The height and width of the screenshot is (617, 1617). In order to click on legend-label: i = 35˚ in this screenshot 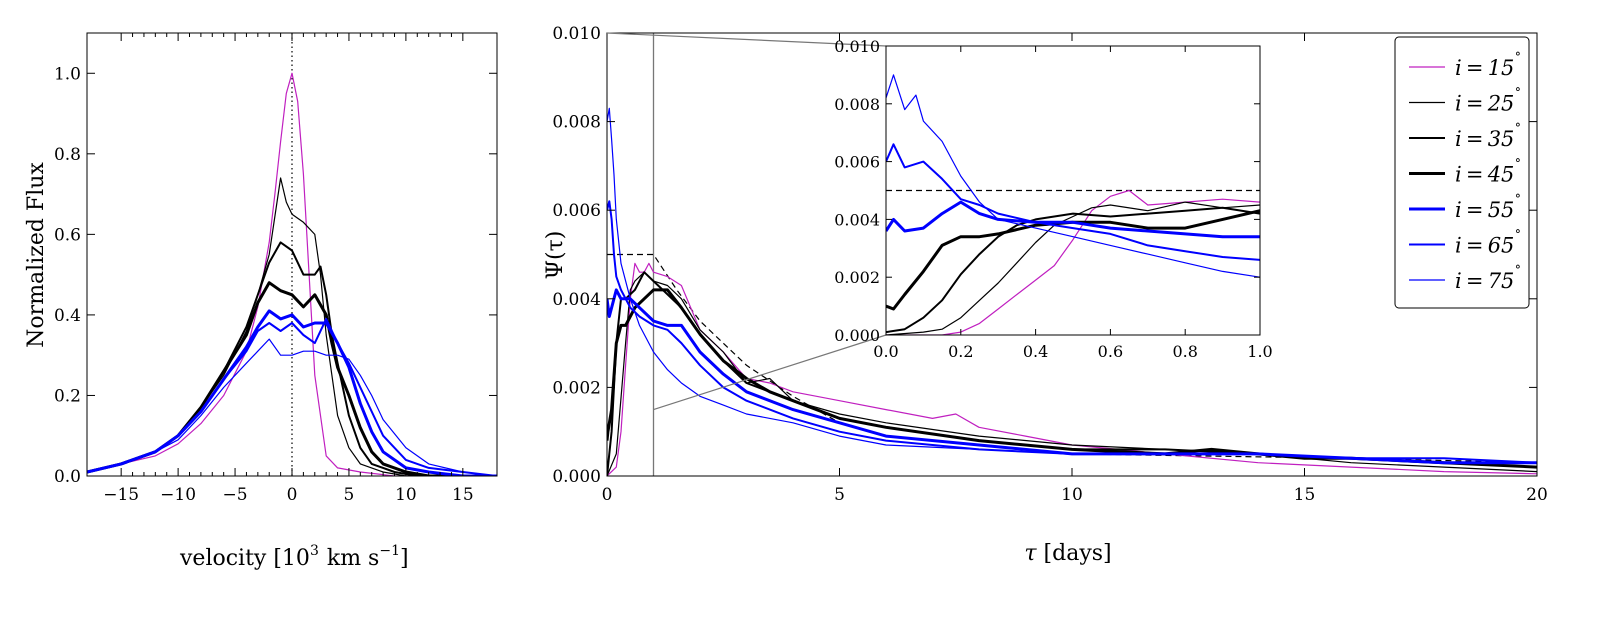, I will do `click(1488, 136)`.